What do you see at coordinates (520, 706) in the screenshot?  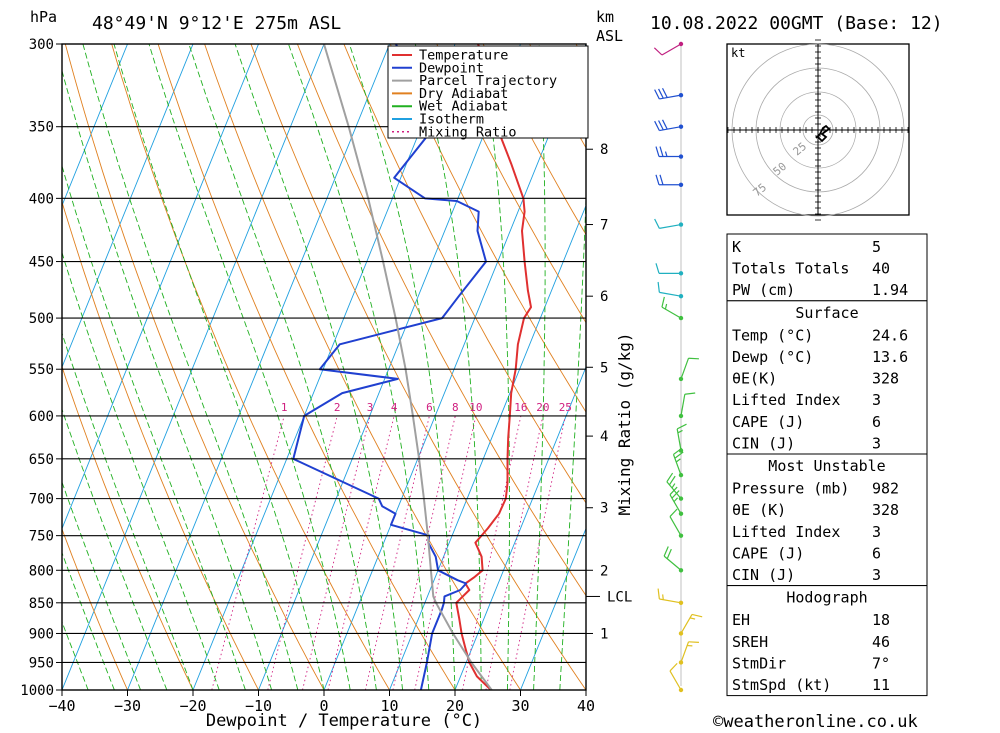 I see `temperature-tick-label: 30` at bounding box center [520, 706].